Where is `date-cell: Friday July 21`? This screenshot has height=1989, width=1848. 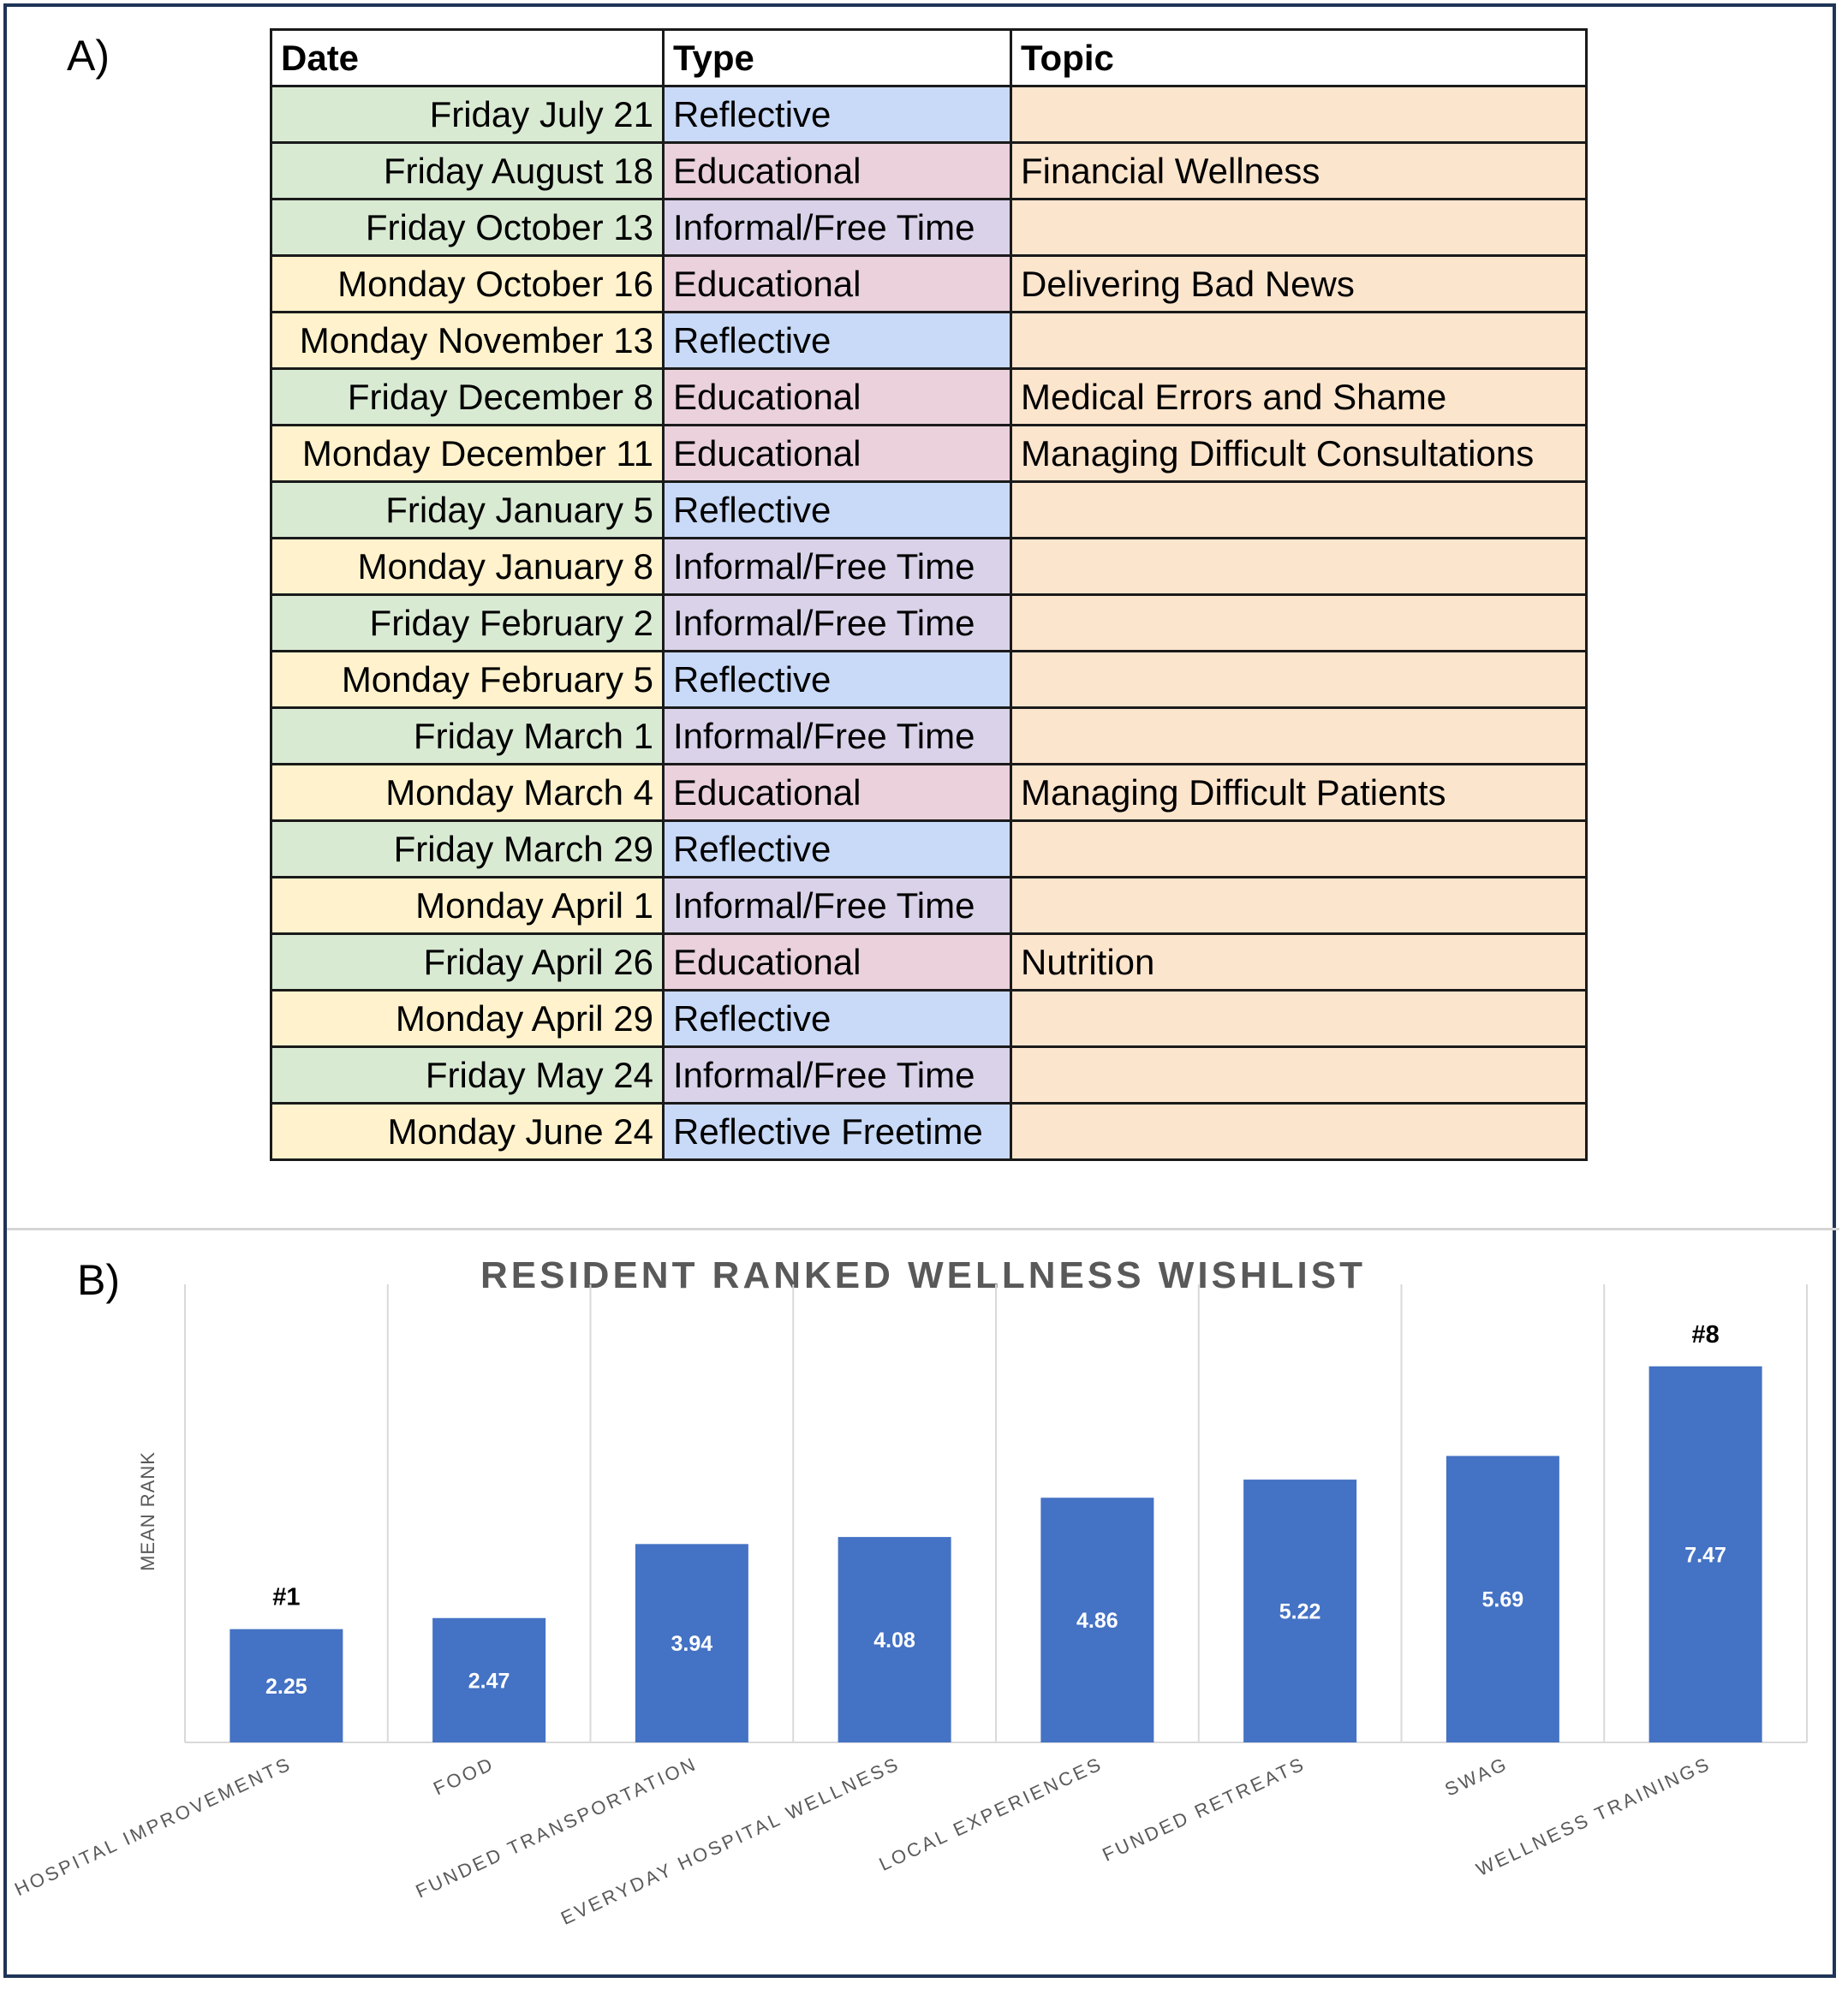
date-cell: Friday July 21 is located at coordinates (467, 115).